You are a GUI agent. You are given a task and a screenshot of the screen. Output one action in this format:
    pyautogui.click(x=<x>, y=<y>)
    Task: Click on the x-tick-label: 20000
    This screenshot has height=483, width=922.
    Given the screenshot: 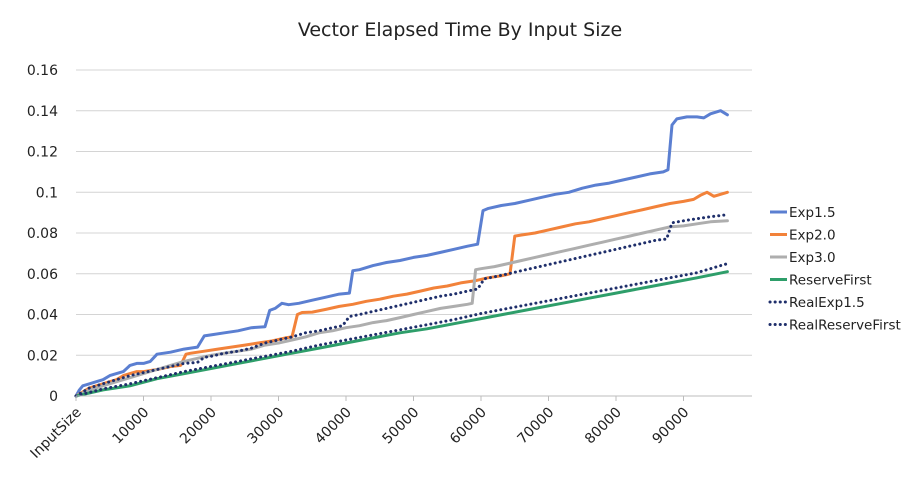 What is the action you would take?
    pyautogui.click(x=198, y=426)
    